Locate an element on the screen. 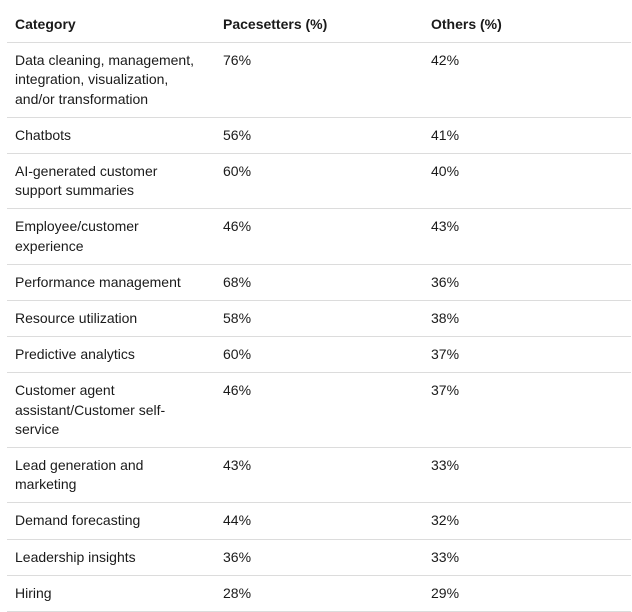 The height and width of the screenshot is (612, 632). table-row: Hiring 28% 29% is located at coordinates (319, 593).